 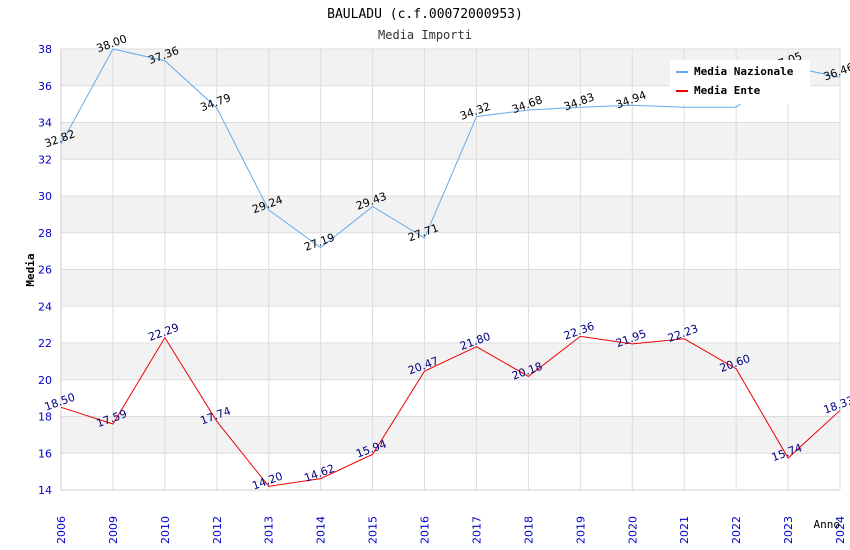 What do you see at coordinates (45, 453) in the screenshot?
I see `y-tick-label: 16` at bounding box center [45, 453].